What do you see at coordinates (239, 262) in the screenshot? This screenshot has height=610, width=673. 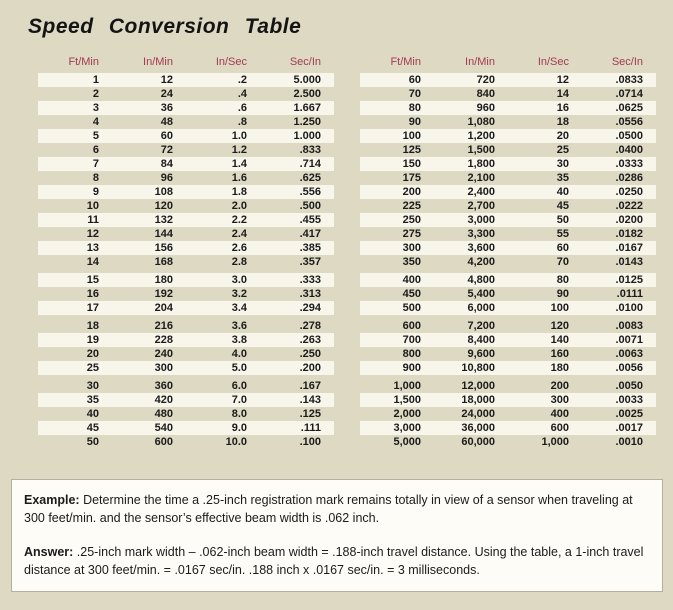 I see `cell: 2.8` at bounding box center [239, 262].